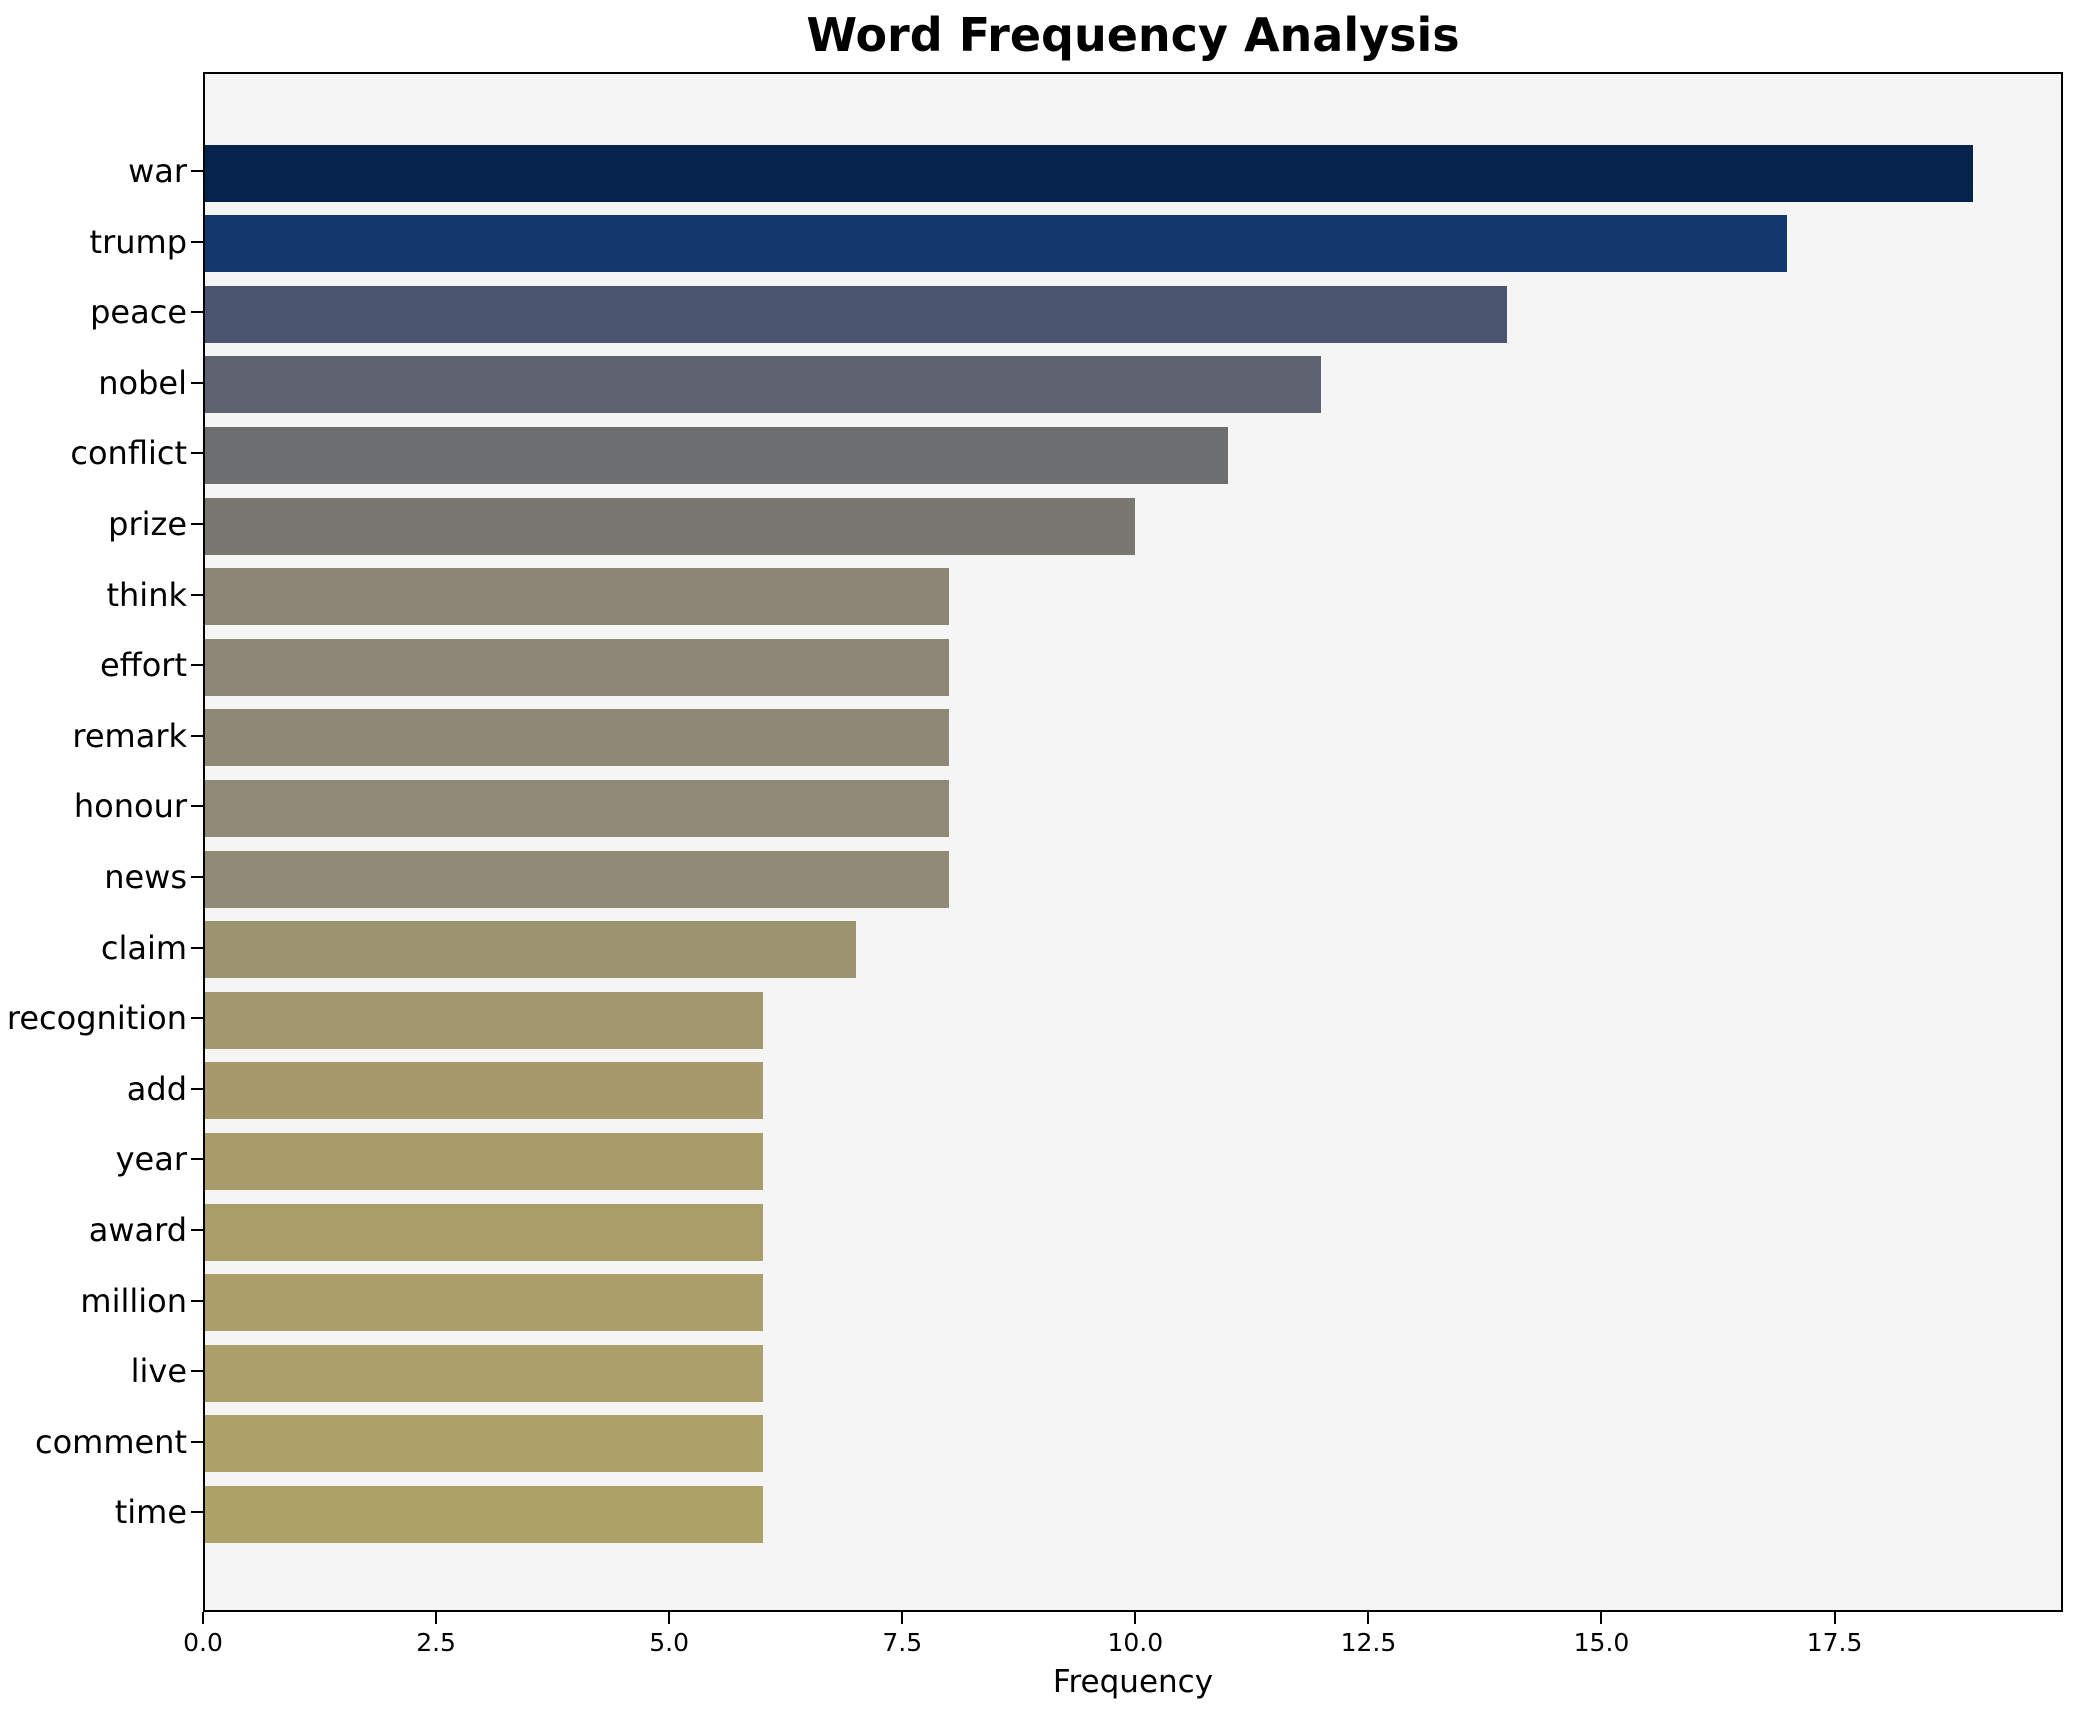 This screenshot has height=1722, width=2082. What do you see at coordinates (1368, 1642) in the screenshot?
I see `x-tick-label: 12.5` at bounding box center [1368, 1642].